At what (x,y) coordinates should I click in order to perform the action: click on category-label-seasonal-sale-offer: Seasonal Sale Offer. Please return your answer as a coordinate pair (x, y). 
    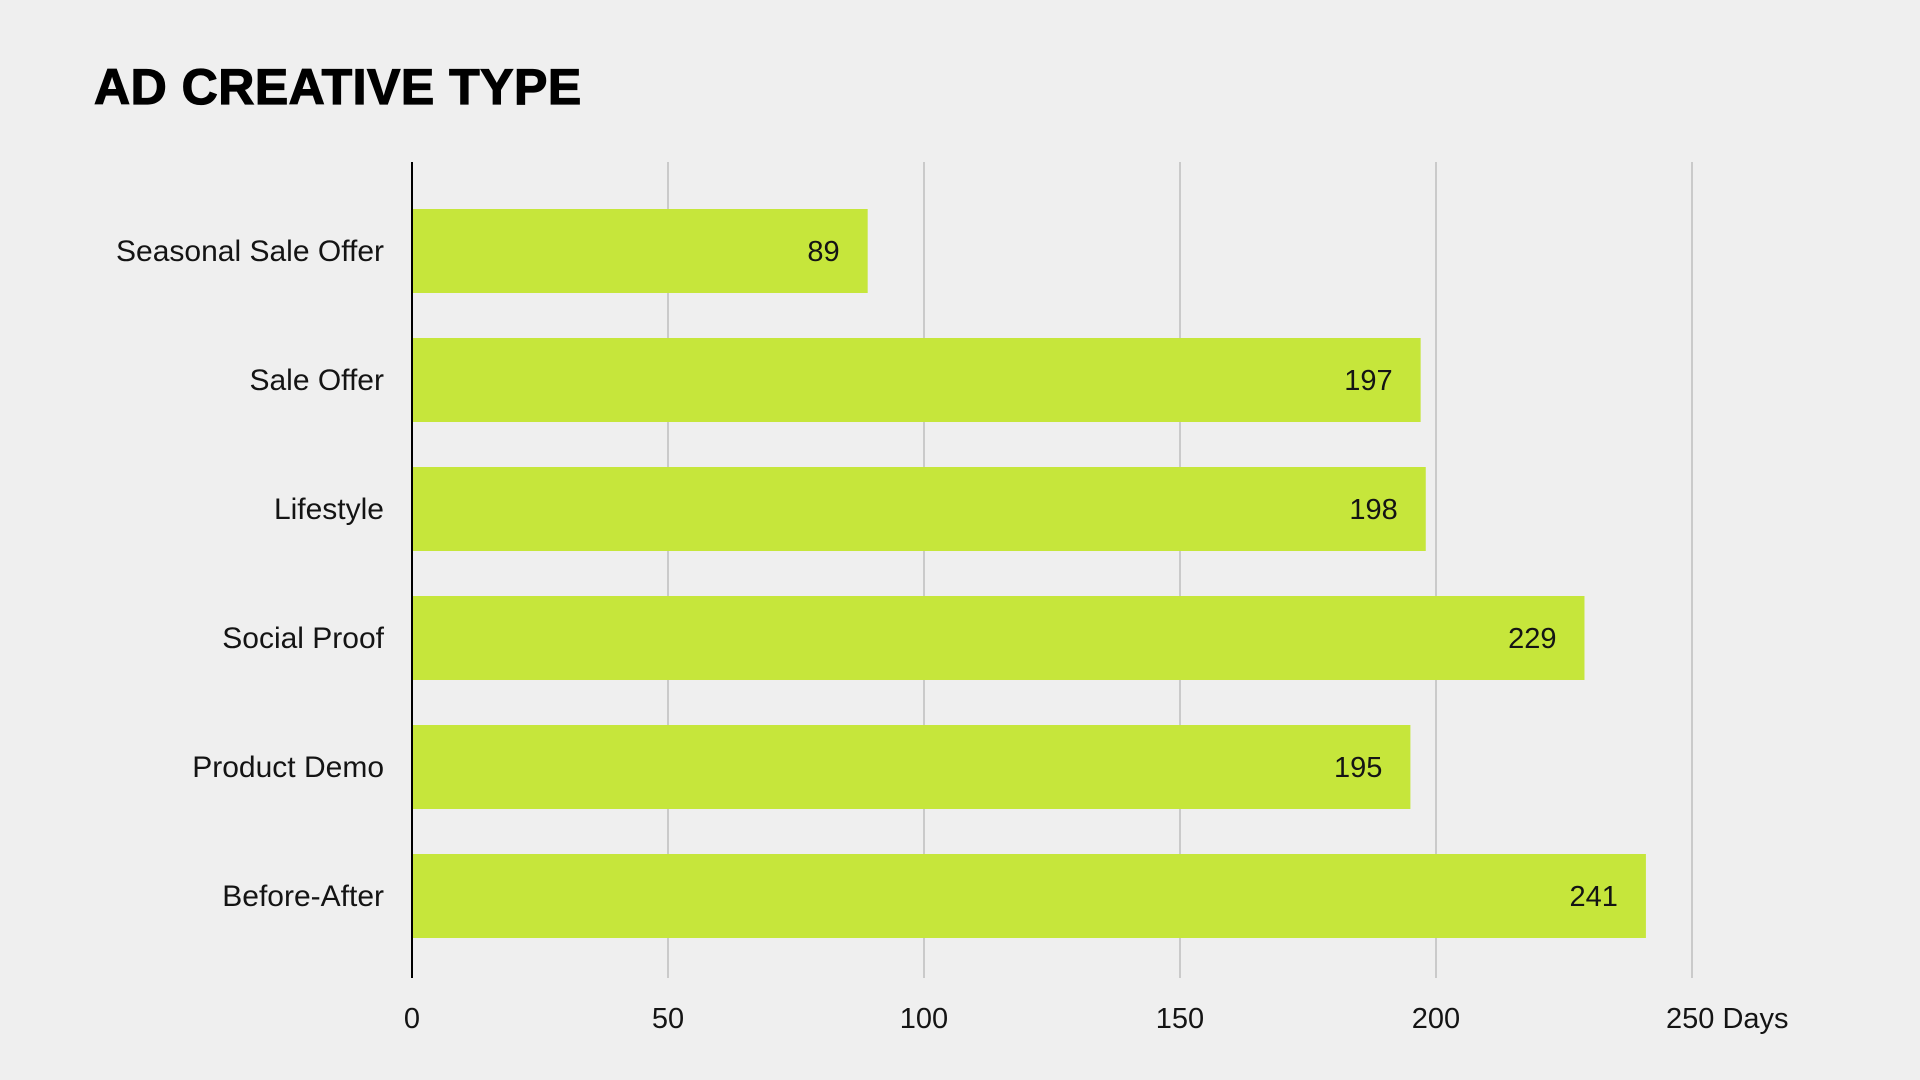
    Looking at the image, I should click on (250, 251).